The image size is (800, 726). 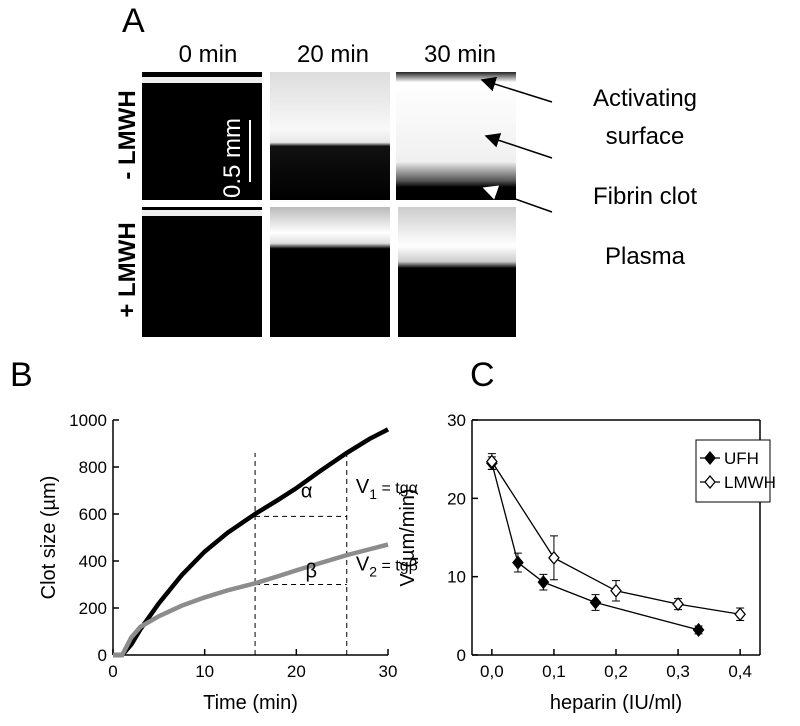 I want to click on legend-label: UFH, so click(x=741, y=458).